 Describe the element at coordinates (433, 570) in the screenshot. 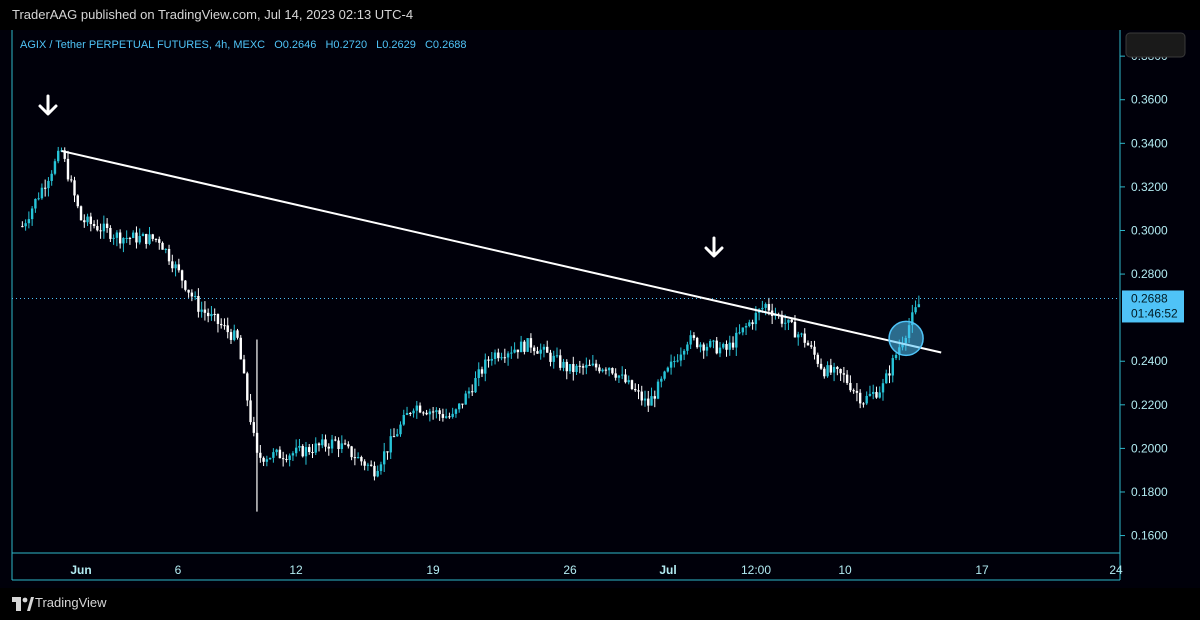

I see `x-tick-label: 19` at that location.